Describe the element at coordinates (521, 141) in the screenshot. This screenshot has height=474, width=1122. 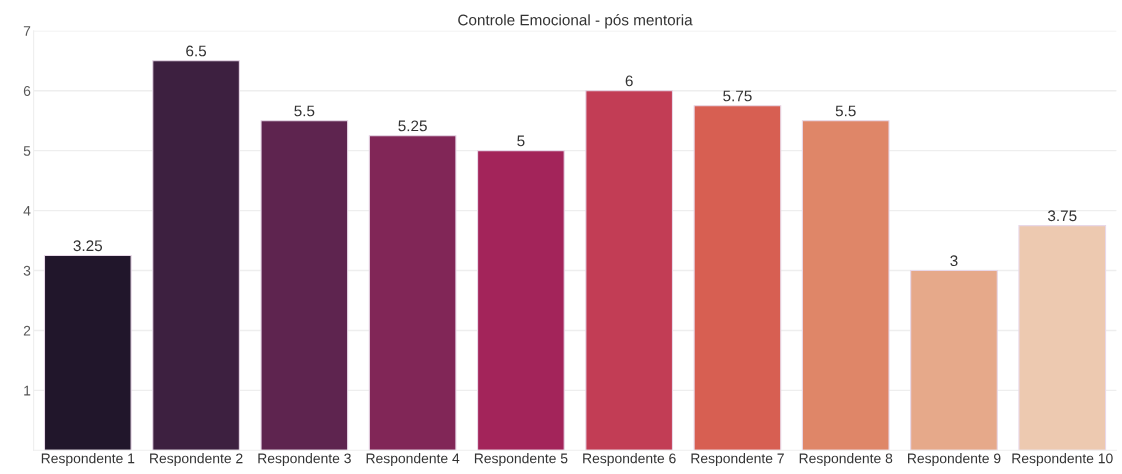
I see `data-label: 5` at that location.